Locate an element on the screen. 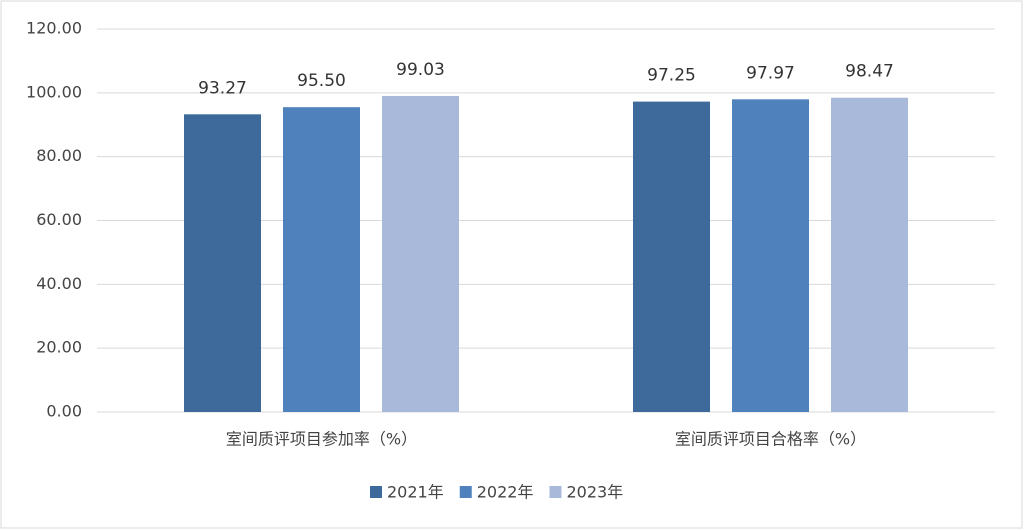 This screenshot has height=530, width=1024. value-label: 97.97 is located at coordinates (770, 73).